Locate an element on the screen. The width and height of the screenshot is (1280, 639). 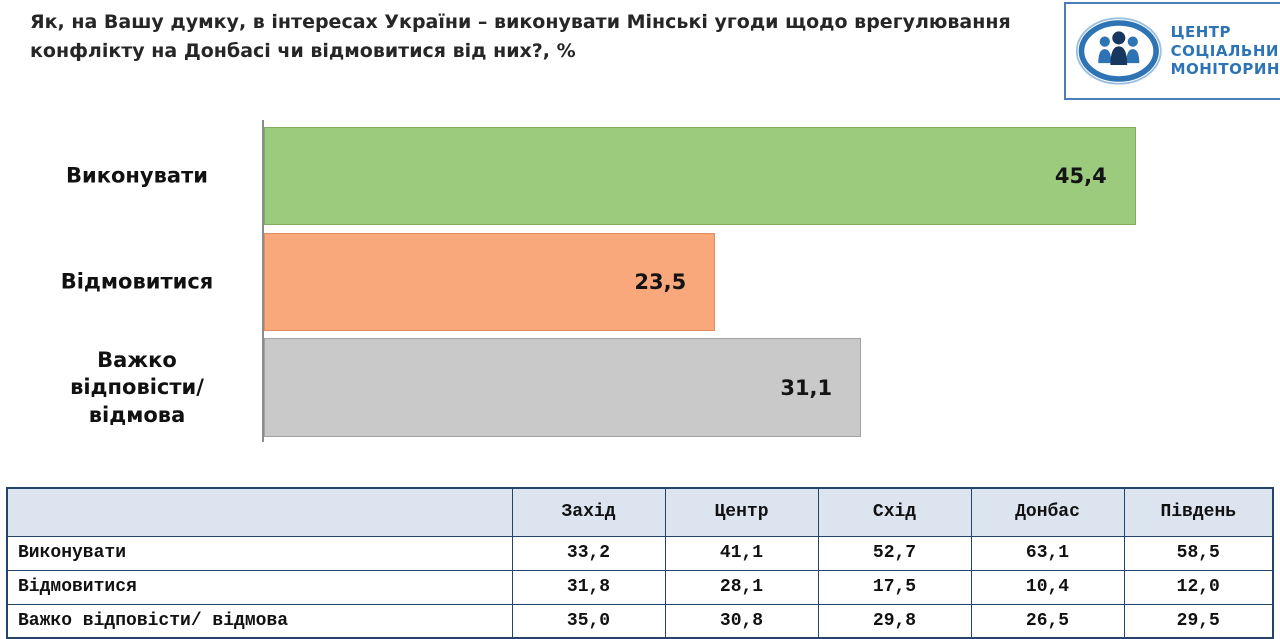
table-row: Відмовитися 31,8 28,1 17,5 10,4 12,0 is located at coordinates (640, 587).